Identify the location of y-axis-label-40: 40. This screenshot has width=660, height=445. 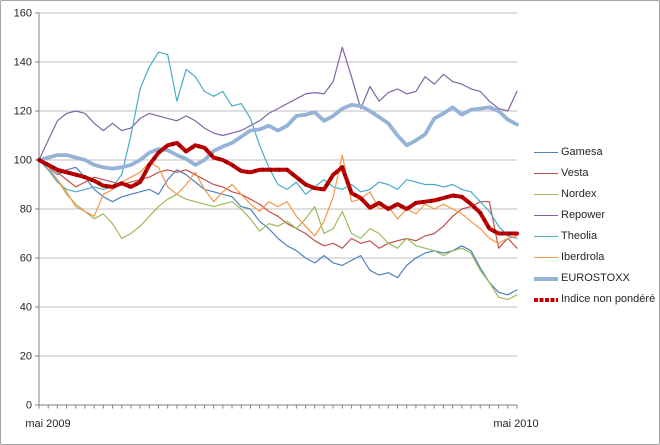
(26, 308).